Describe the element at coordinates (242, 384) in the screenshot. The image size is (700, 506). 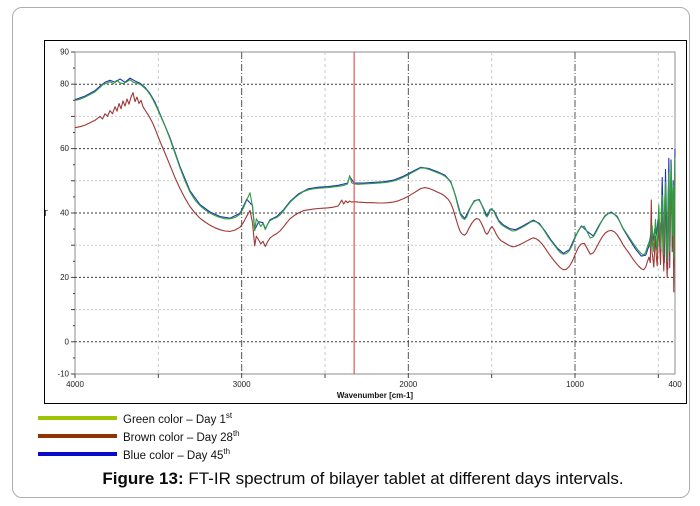
I see `x-tick-label: 3000` at that location.